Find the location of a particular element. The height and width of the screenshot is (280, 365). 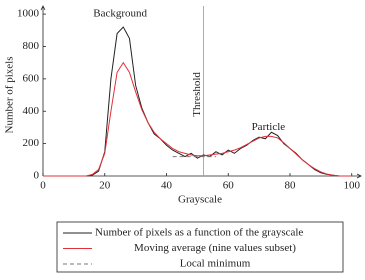

y-tick-label: 200 is located at coordinates (31, 143).